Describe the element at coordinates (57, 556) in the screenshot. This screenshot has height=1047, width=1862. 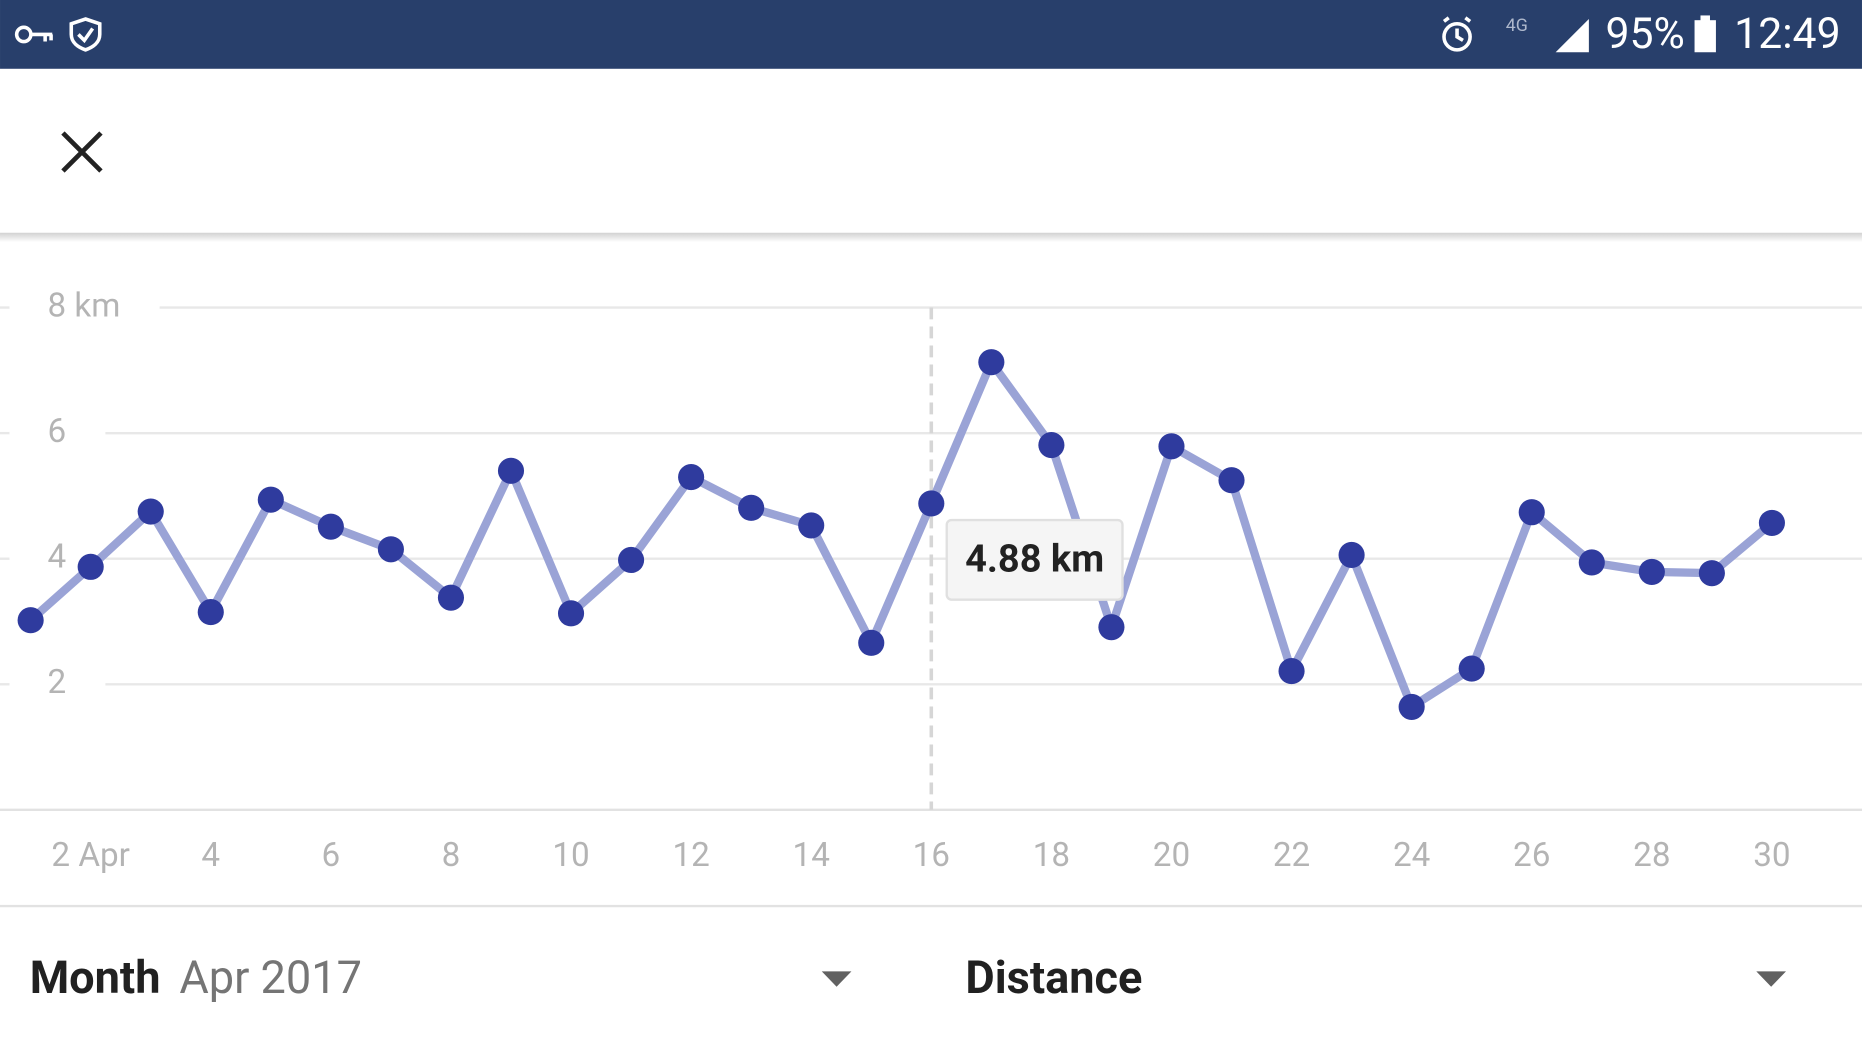
I see `y-tick-label: 4` at that location.